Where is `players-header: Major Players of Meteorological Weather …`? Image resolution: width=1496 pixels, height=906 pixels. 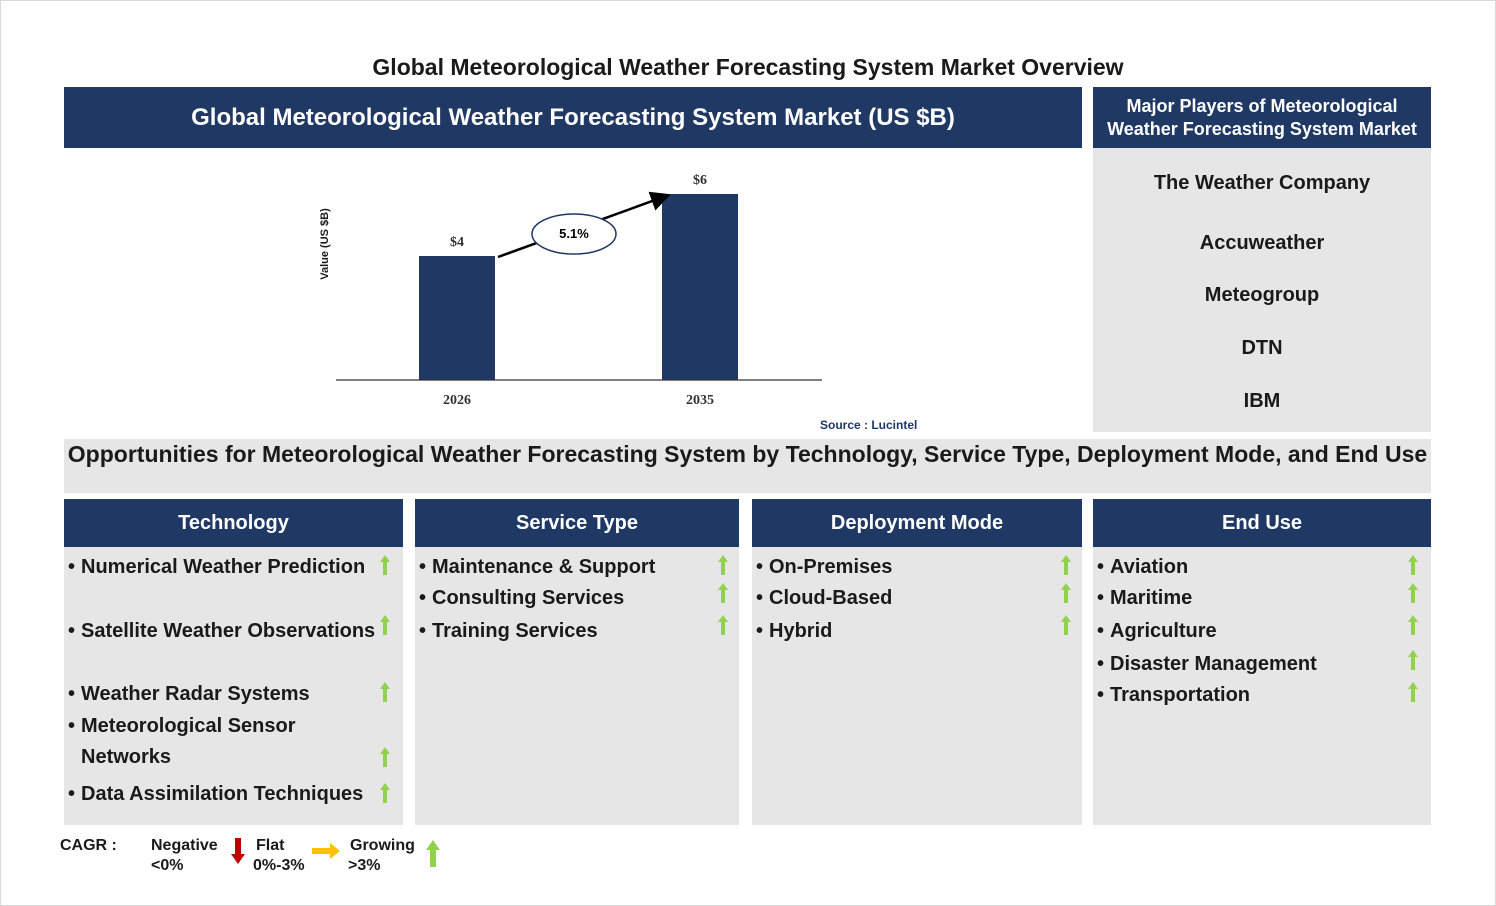 players-header: Major Players of Meteorological Weather … is located at coordinates (1262, 117).